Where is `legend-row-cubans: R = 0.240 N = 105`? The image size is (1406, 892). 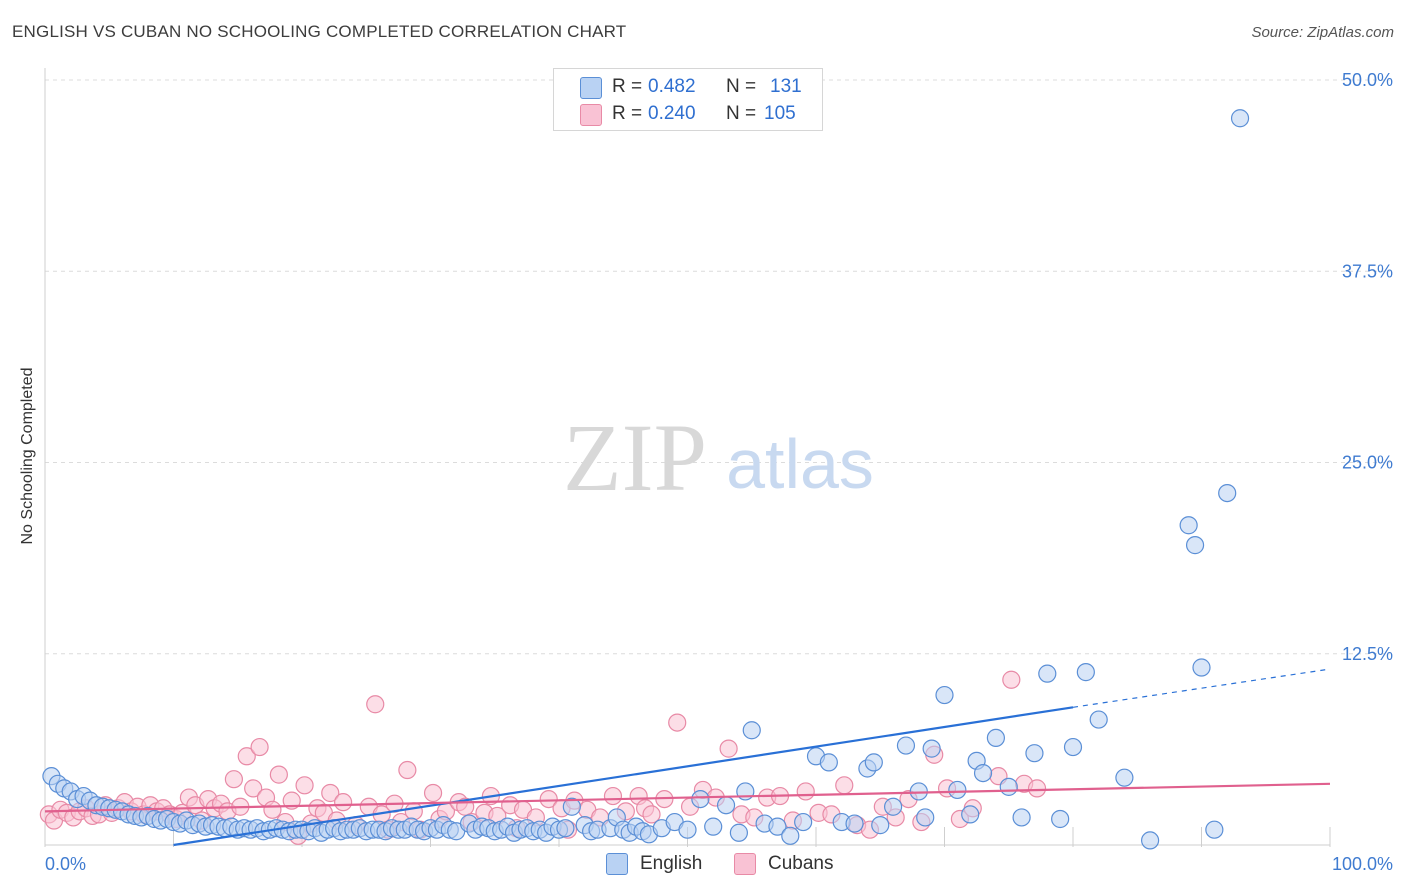
legend-row-cubans: R = 0.240 N = 105 is located at coordinates (700, 114).